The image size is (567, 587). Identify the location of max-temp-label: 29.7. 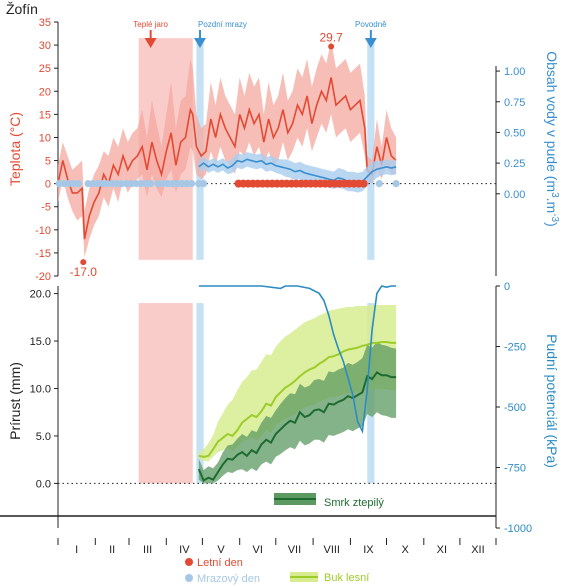
(331, 37).